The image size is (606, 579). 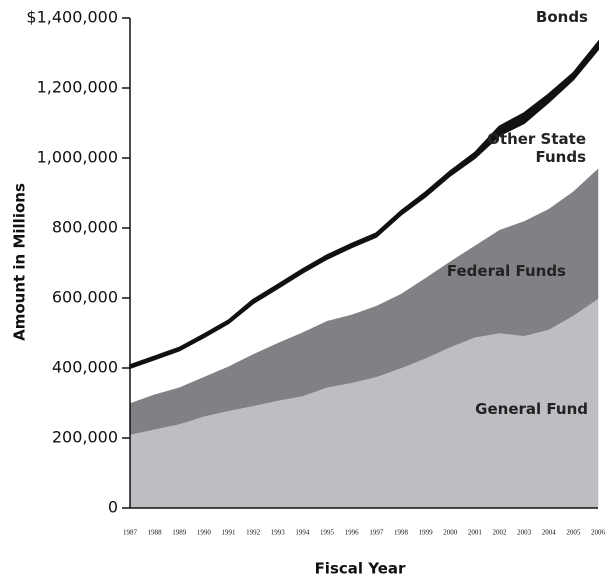 I want to click on x-tick-label: 2002, so click(x=499, y=533).